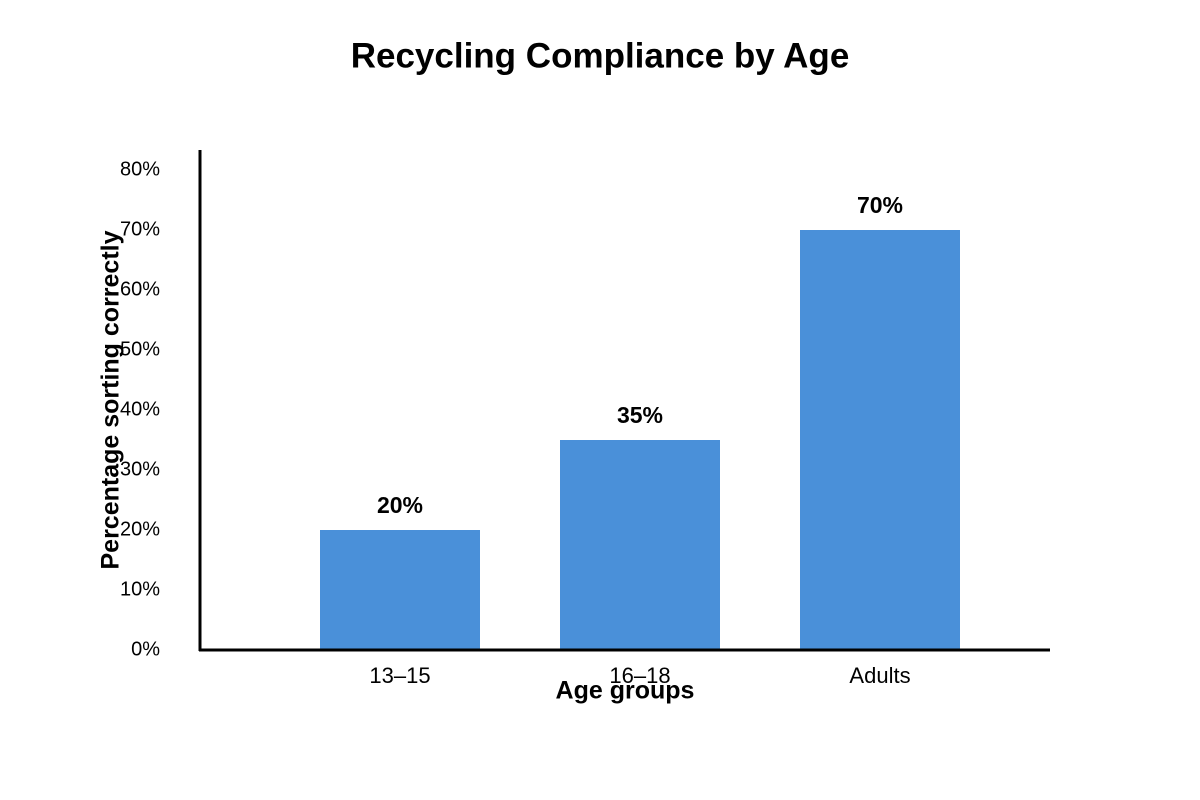 The width and height of the screenshot is (1200, 800). I want to click on y-tick-label: 70%, so click(140, 229).